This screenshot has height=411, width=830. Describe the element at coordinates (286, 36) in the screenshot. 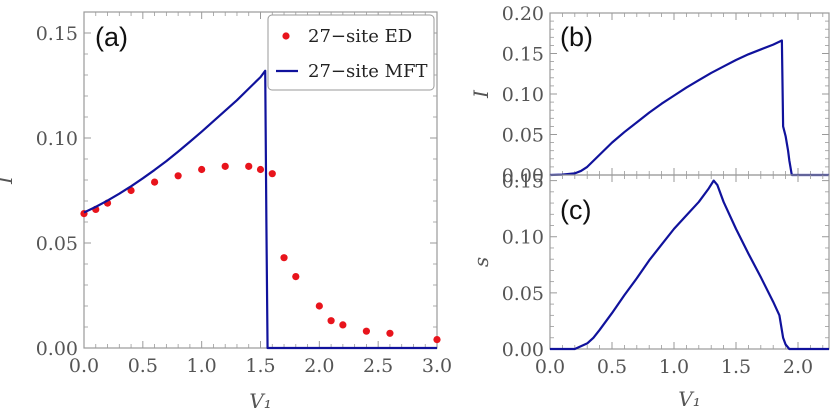

I see `legend-ed-marker` at that location.